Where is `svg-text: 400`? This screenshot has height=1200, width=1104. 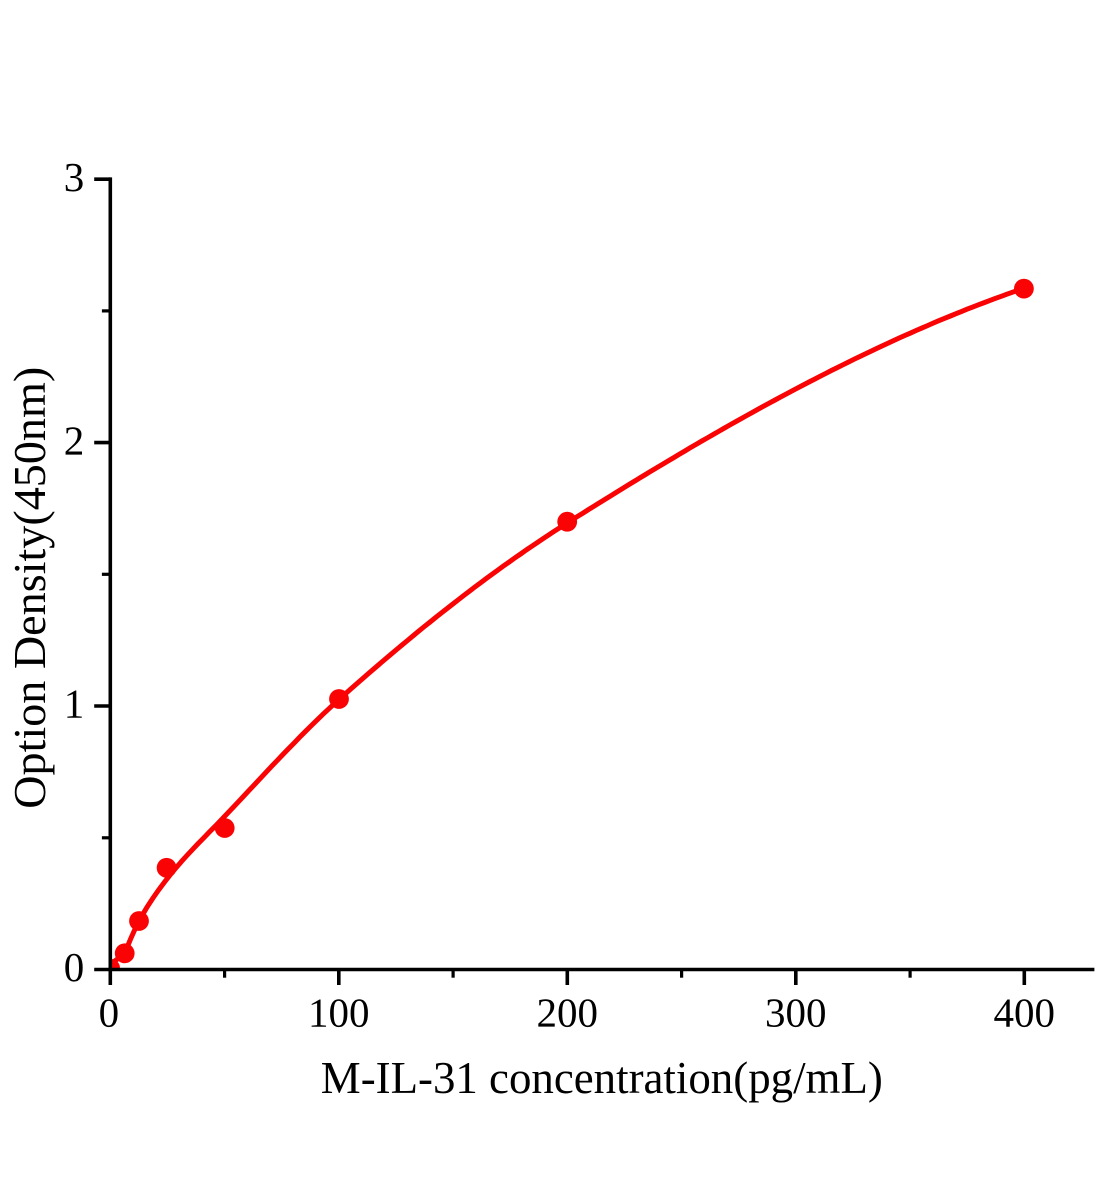
svg-text: 400 is located at coordinates (1025, 1013).